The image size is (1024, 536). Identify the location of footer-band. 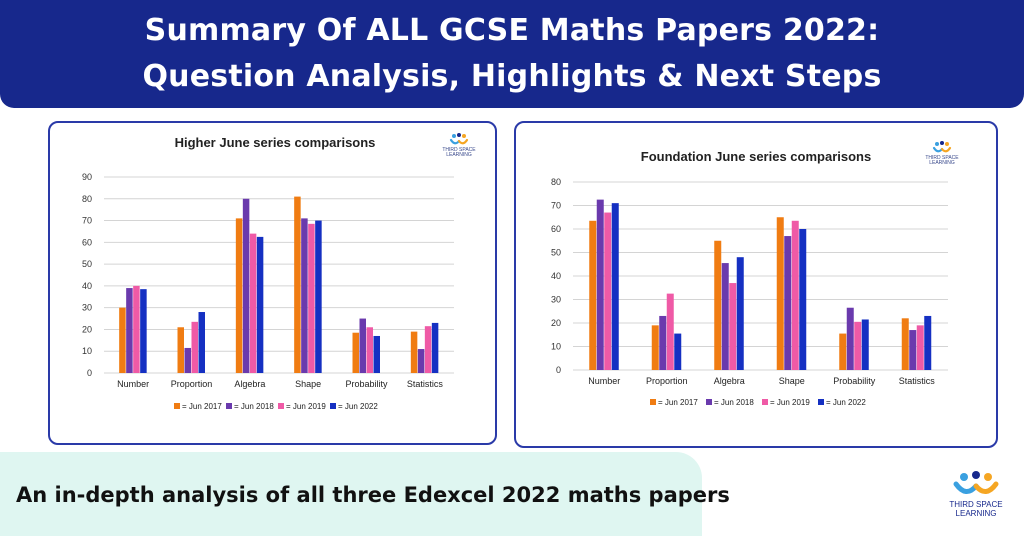
(351, 494).